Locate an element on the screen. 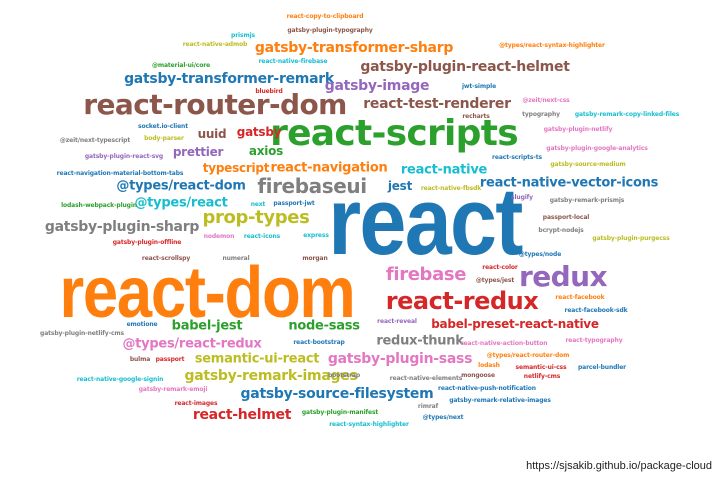 The image size is (720, 480). word-netlify-cms: netlify-cms is located at coordinates (542, 376).